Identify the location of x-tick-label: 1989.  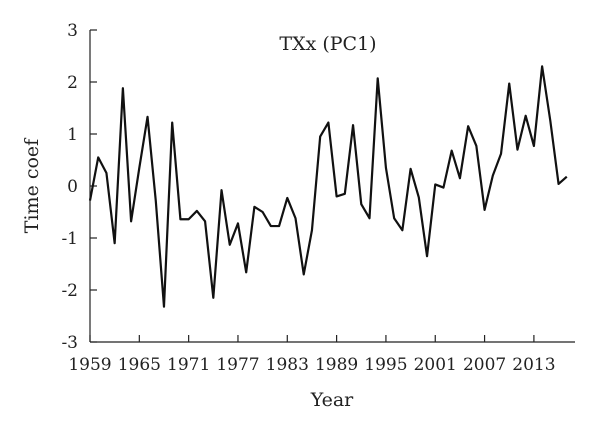
(336, 365).